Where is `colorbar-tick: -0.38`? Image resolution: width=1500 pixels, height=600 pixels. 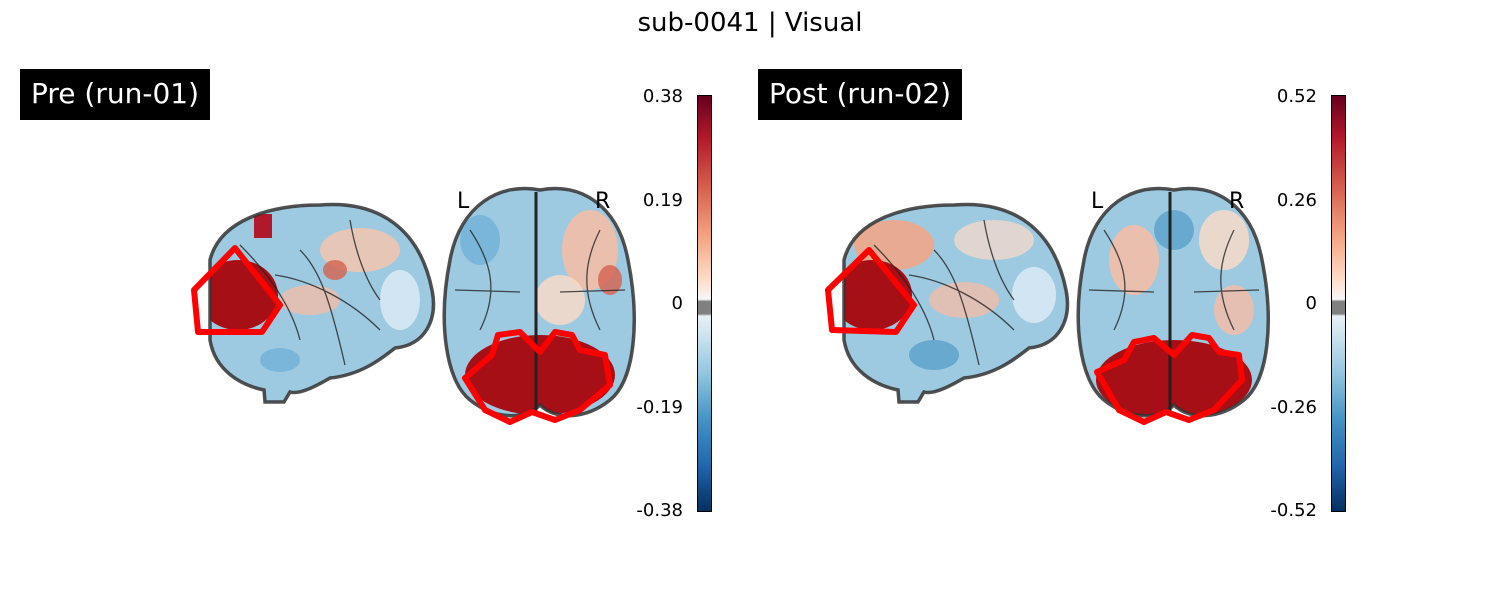
colorbar-tick: -0.38 is located at coordinates (659, 510).